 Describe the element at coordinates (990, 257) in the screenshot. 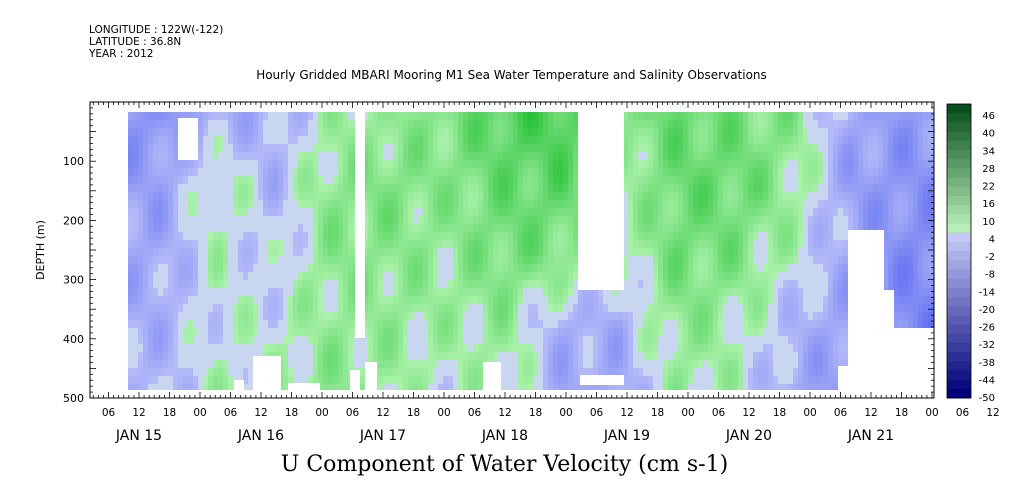

I see `colorbar-label: -2` at that location.